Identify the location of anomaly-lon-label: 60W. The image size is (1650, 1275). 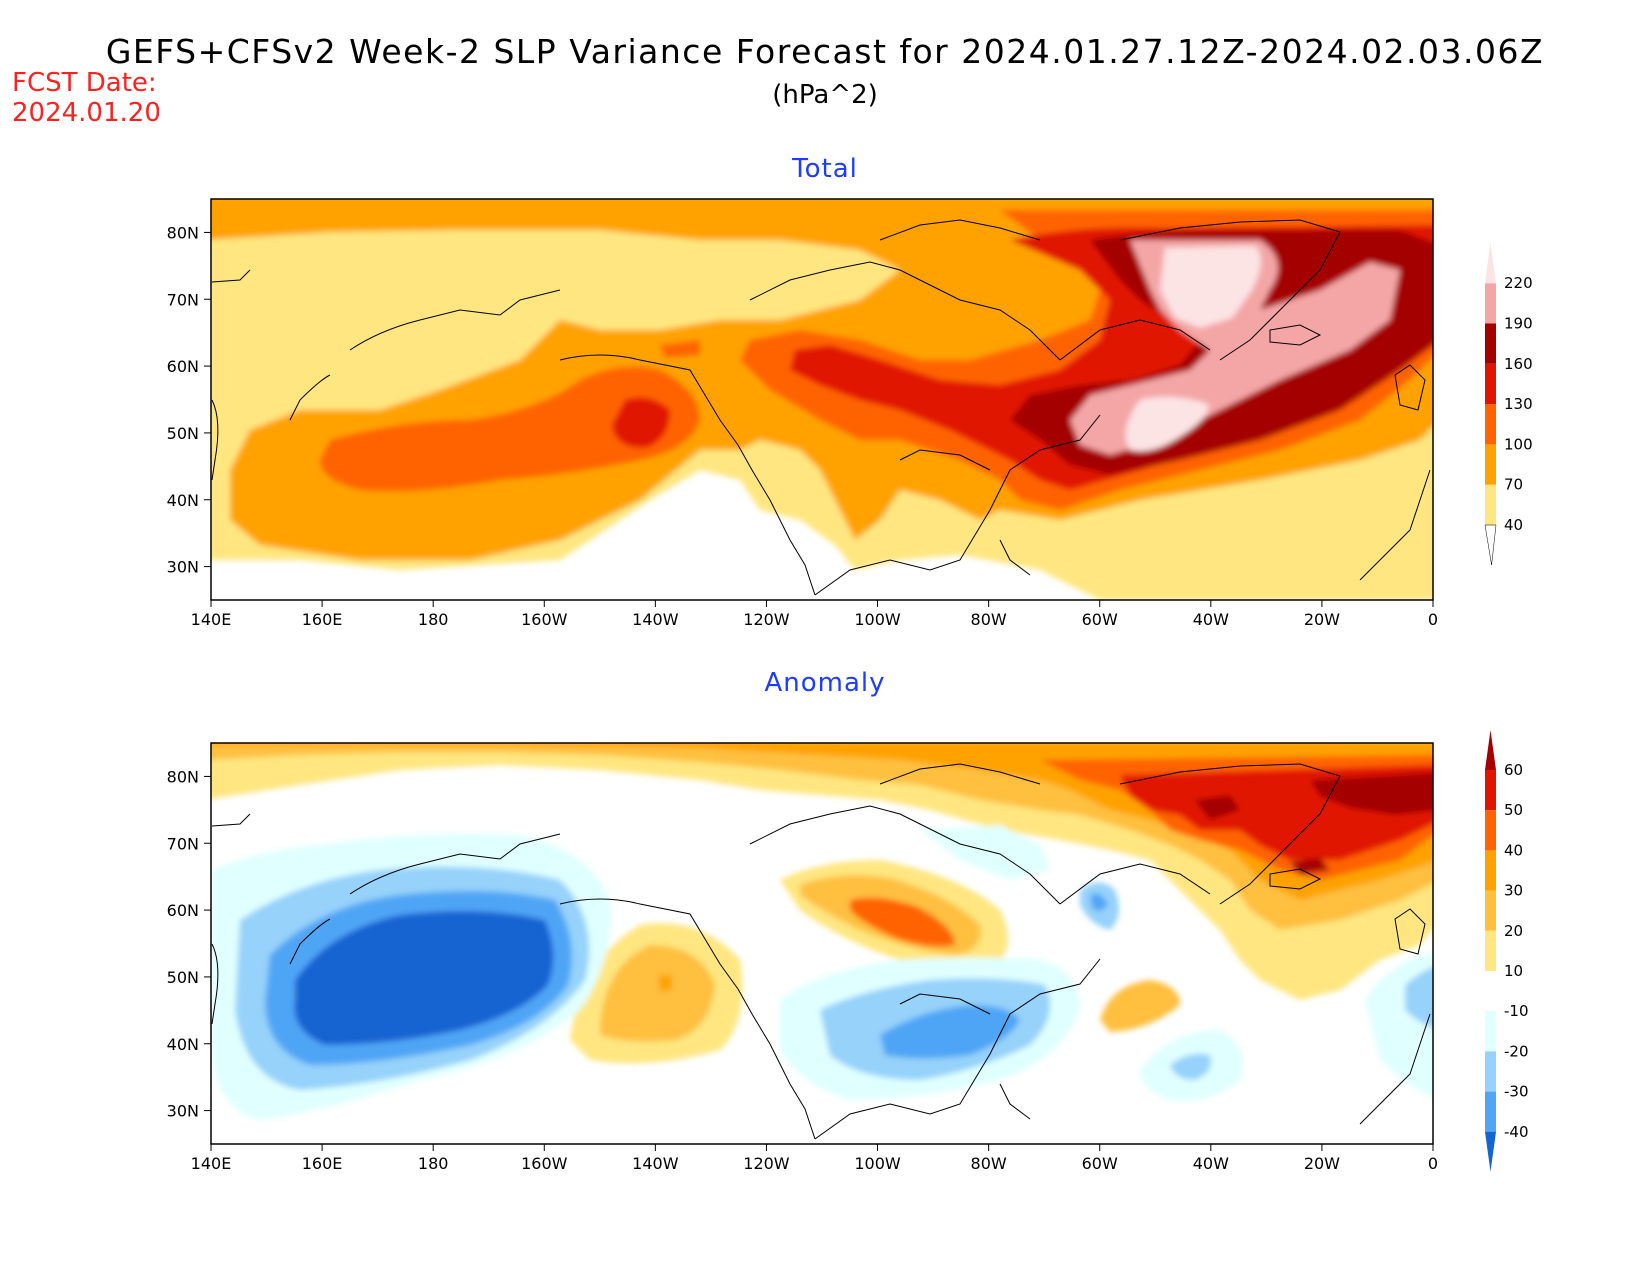
(1100, 1163).